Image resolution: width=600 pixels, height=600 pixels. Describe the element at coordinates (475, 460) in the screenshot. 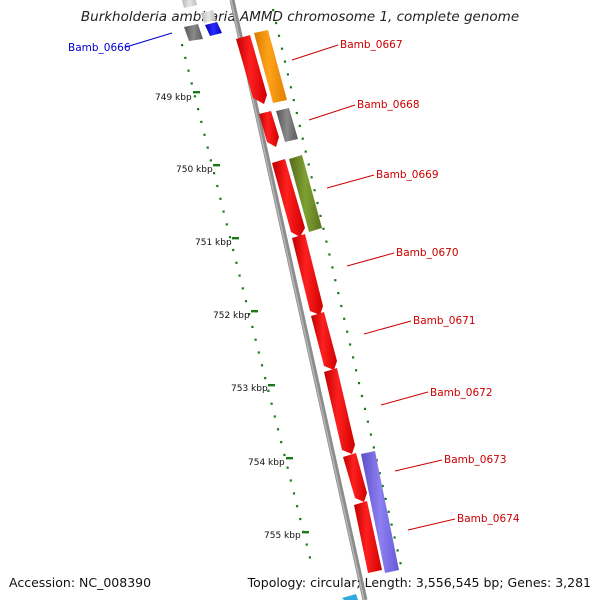

I see `gene-label-0673: Bamb_0673` at that location.